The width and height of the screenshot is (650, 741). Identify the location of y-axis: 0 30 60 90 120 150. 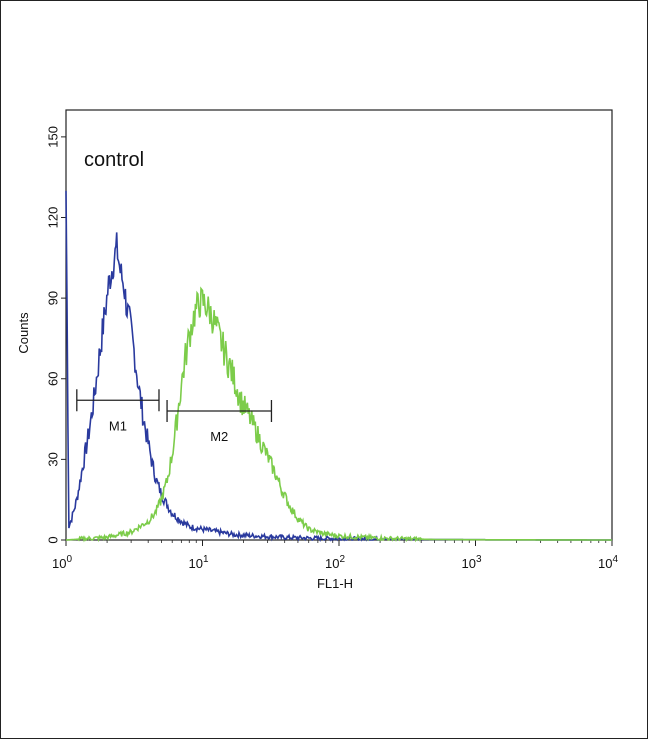
(55, 335).